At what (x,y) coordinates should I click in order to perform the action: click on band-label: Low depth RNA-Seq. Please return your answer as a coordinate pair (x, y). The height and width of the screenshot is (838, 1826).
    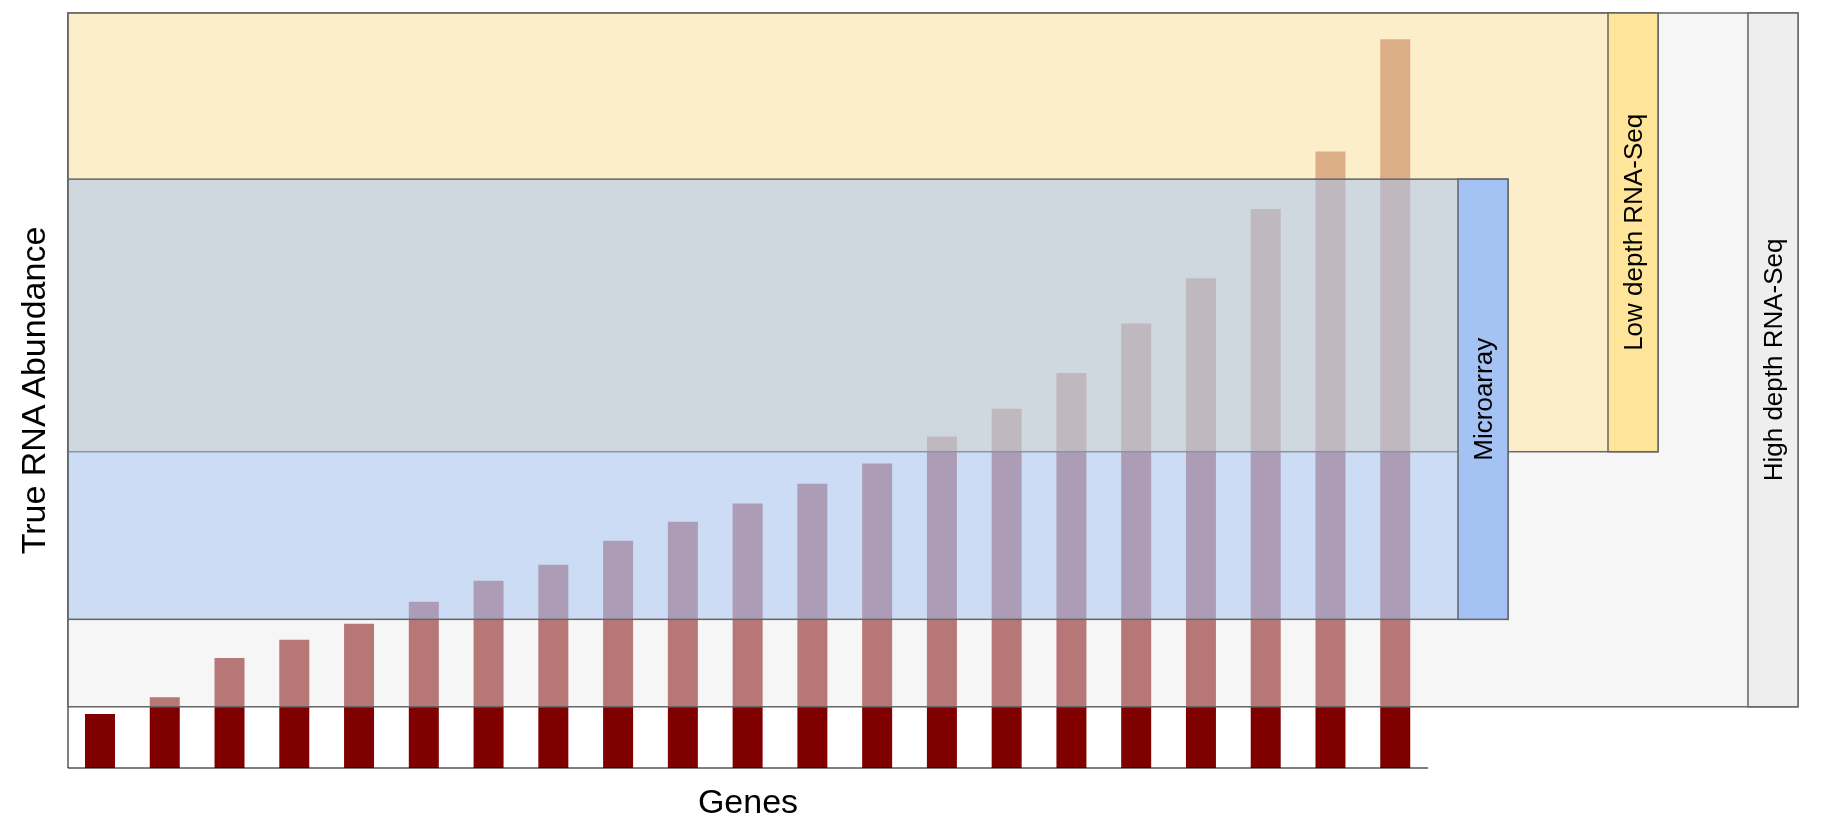
    Looking at the image, I should click on (1633, 232).